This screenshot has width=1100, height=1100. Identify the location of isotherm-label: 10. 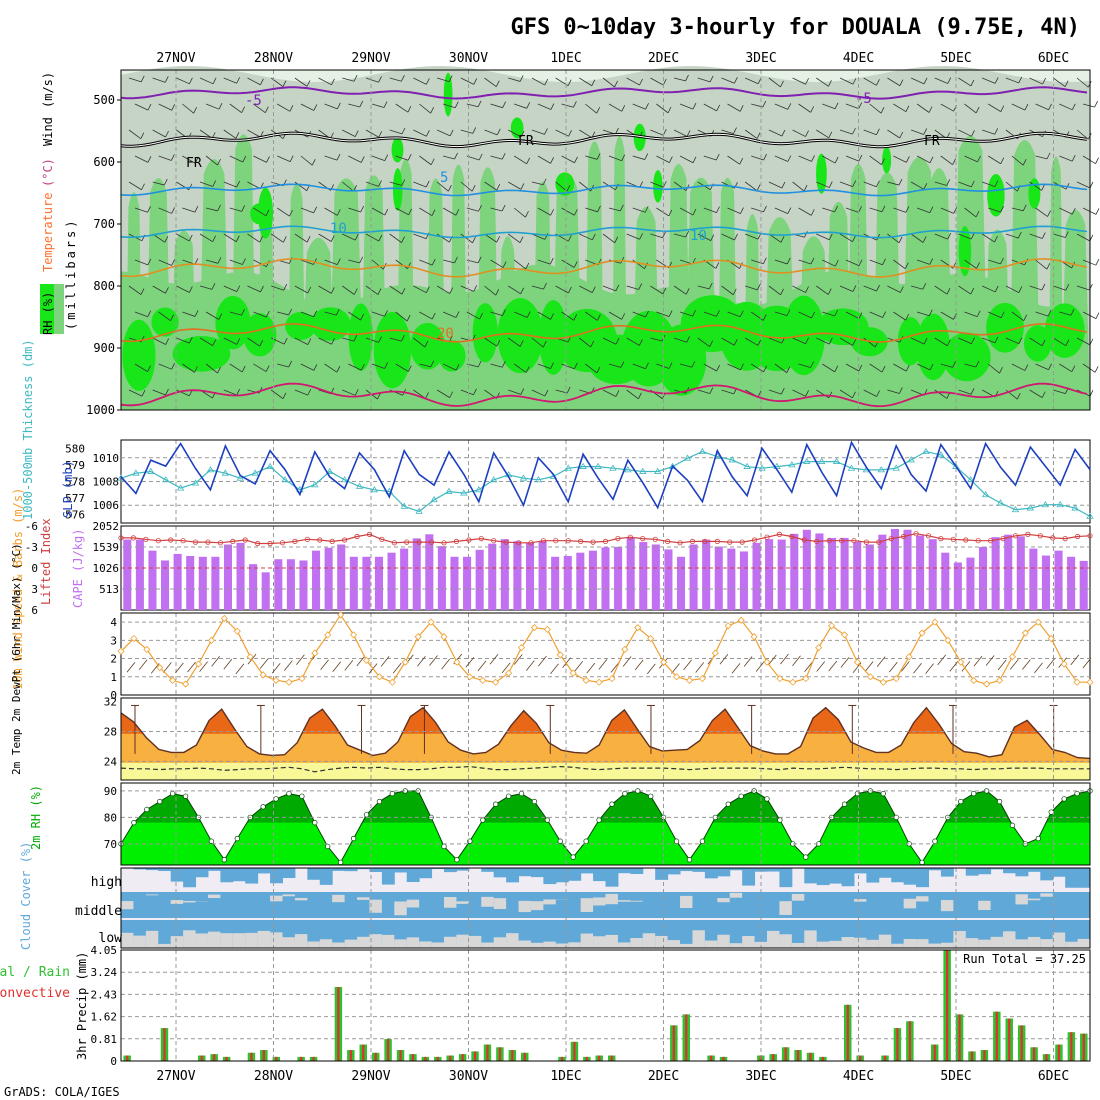
(338, 229).